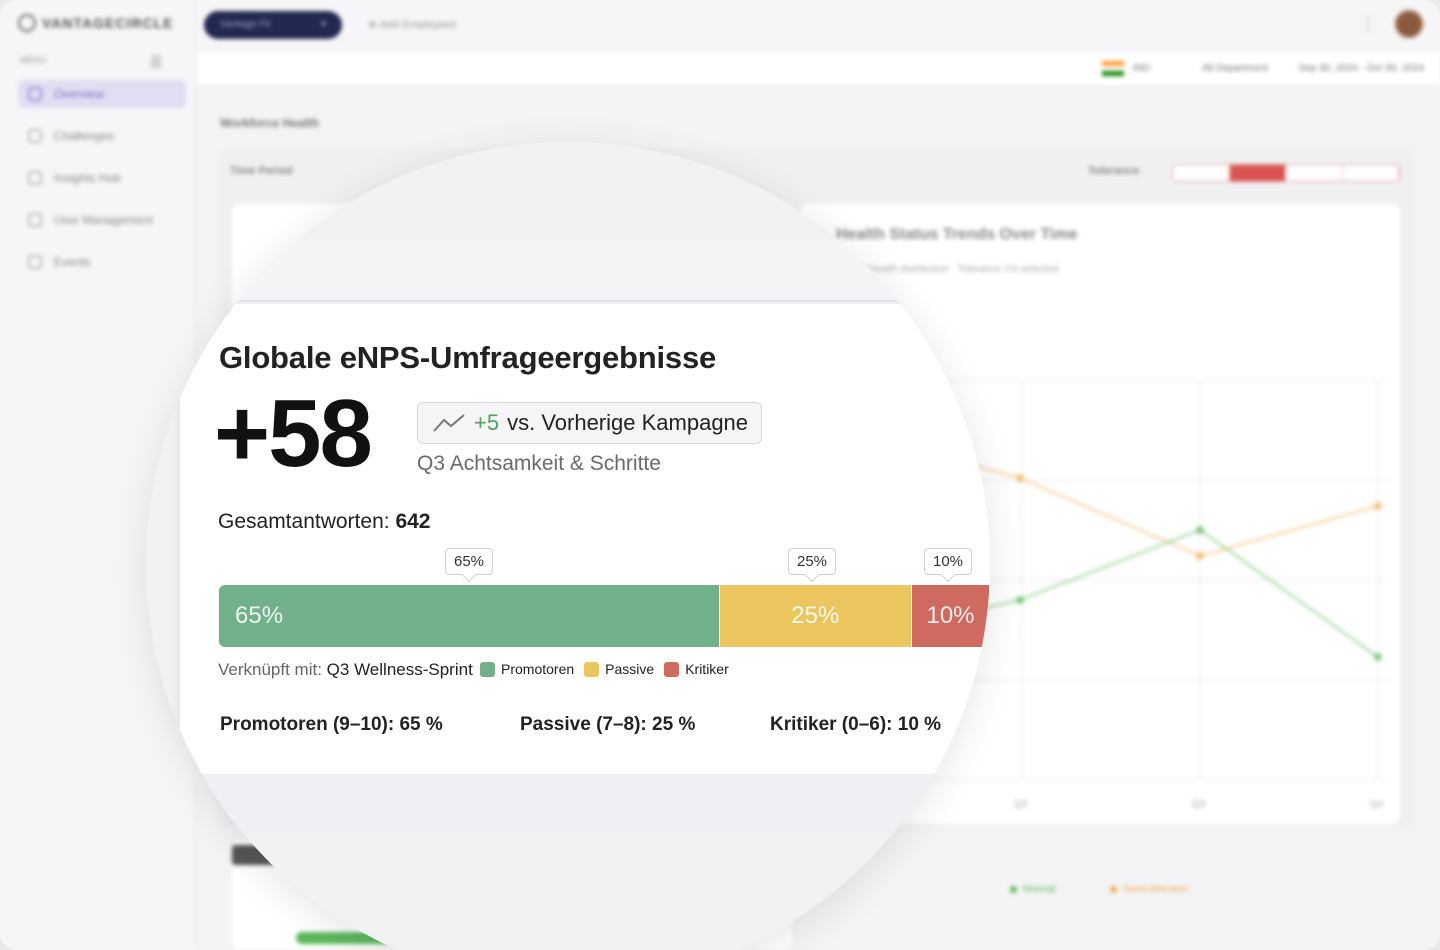 This screenshot has width=1440, height=950. I want to click on sidebar-item-user-management: User Management, so click(102, 220).